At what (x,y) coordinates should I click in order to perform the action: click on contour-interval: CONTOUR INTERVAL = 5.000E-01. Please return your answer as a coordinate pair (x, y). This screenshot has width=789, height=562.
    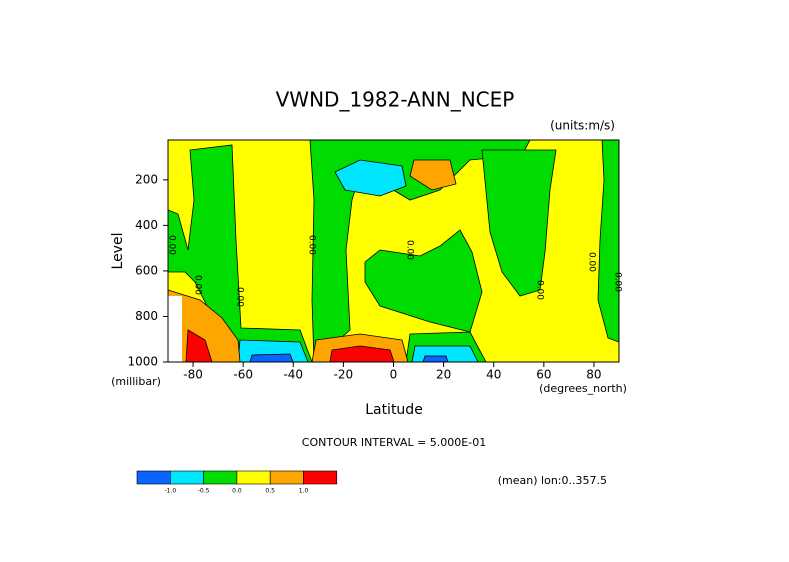
    Looking at the image, I should click on (394, 442).